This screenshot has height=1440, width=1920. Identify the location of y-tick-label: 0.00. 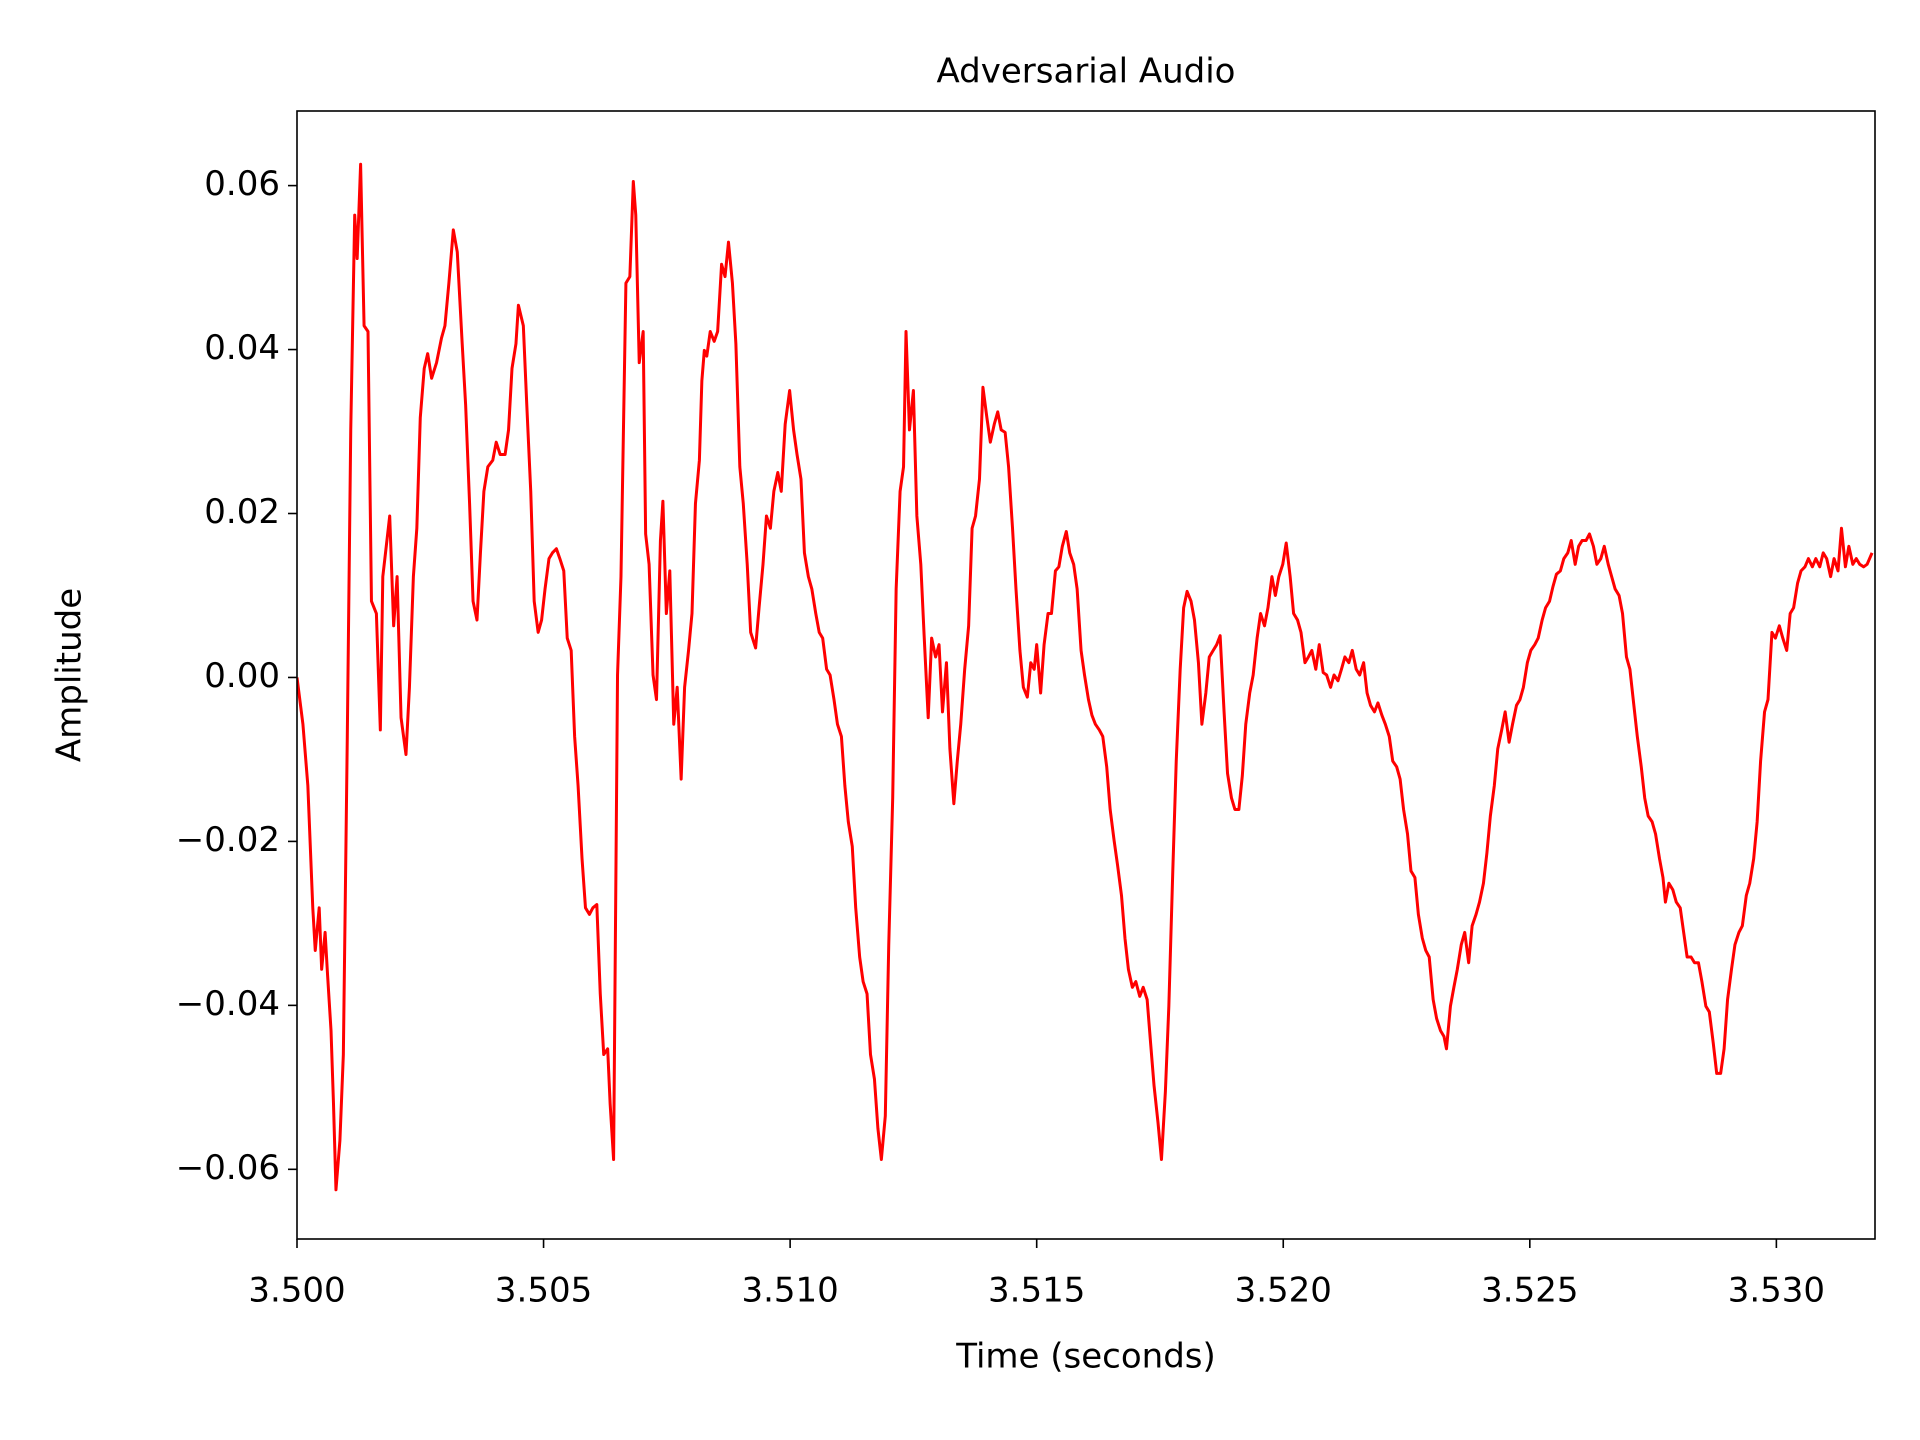
(242, 676).